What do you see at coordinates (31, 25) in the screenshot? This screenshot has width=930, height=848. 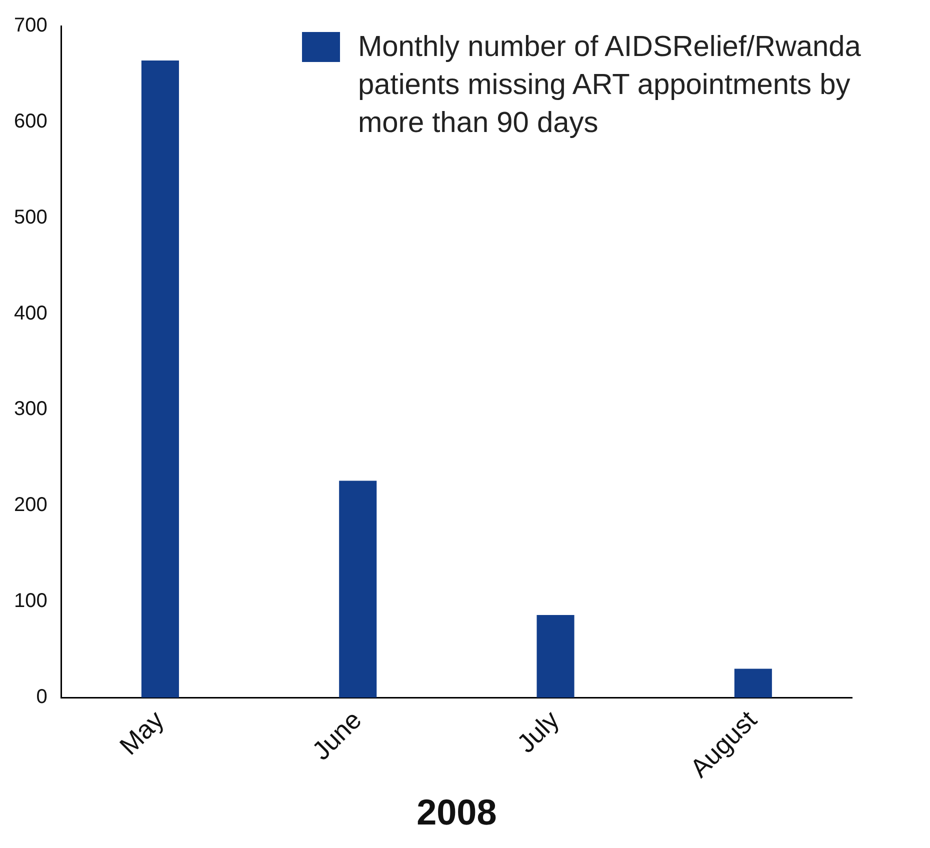 I see `y-tick-label: 700` at bounding box center [31, 25].